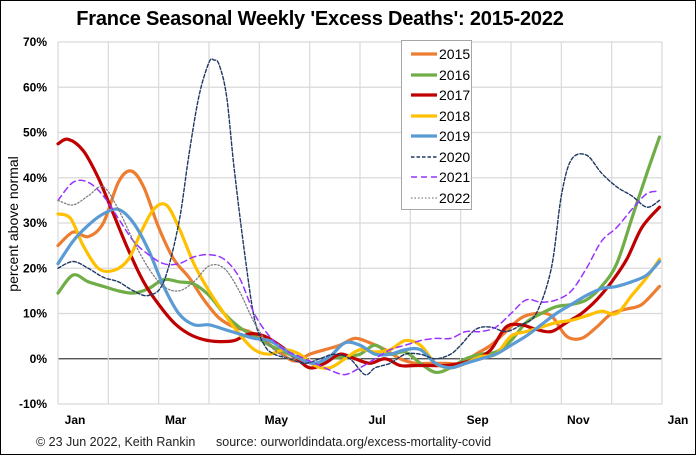  I want to click on legend-label: 2022, so click(455, 197).